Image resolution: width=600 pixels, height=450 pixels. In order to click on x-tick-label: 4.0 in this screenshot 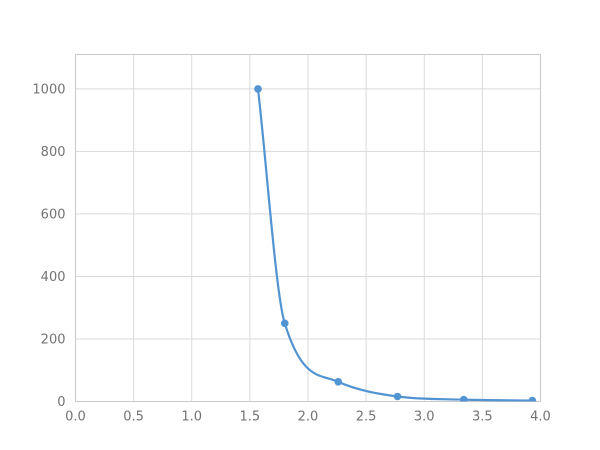, I will do `click(540, 417)`.